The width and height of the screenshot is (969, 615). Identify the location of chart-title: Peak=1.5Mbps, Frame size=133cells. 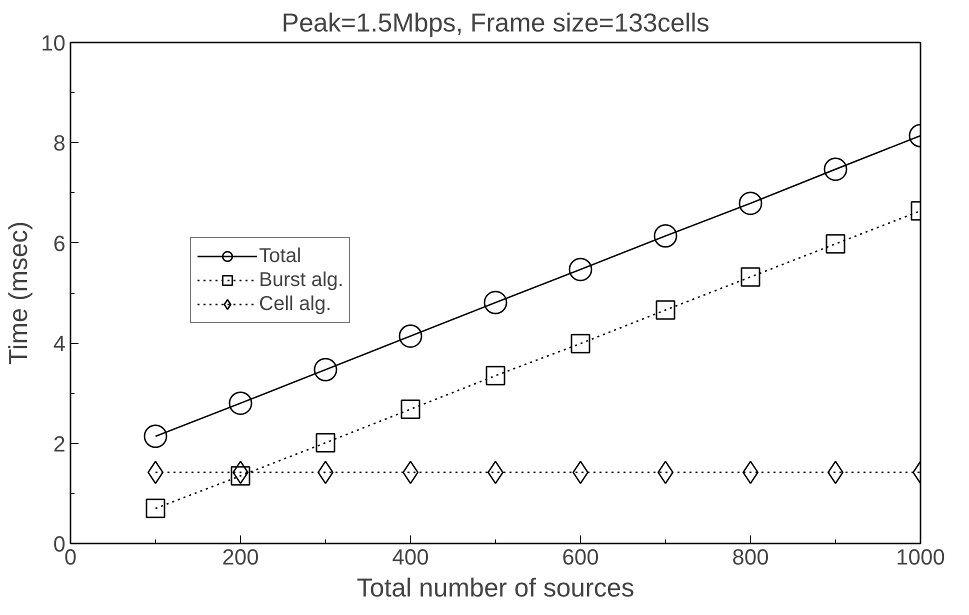
(496, 23).